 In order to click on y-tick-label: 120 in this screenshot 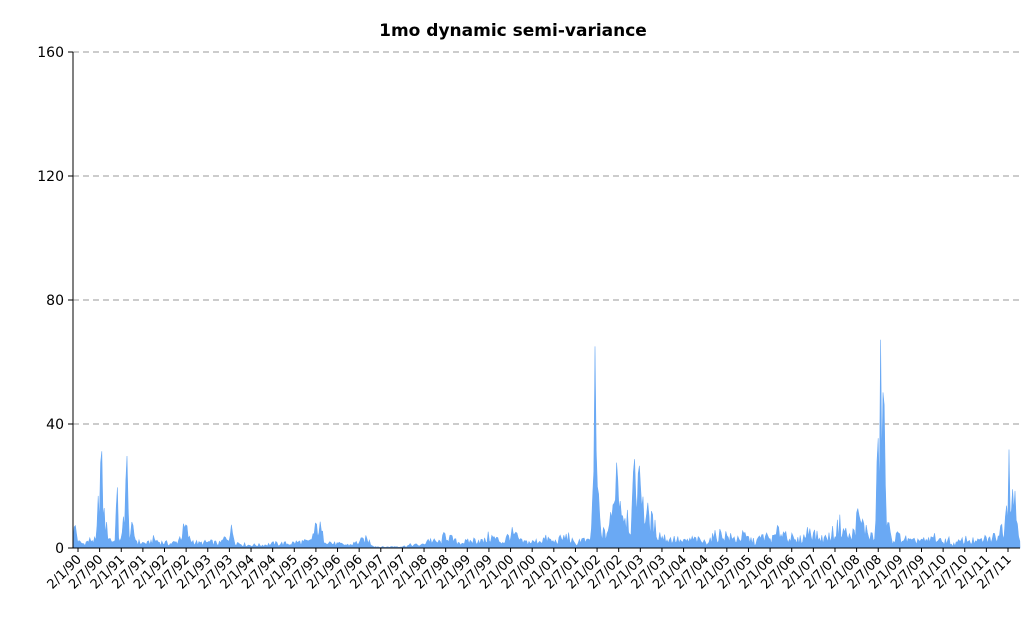, I will do `click(50, 177)`.